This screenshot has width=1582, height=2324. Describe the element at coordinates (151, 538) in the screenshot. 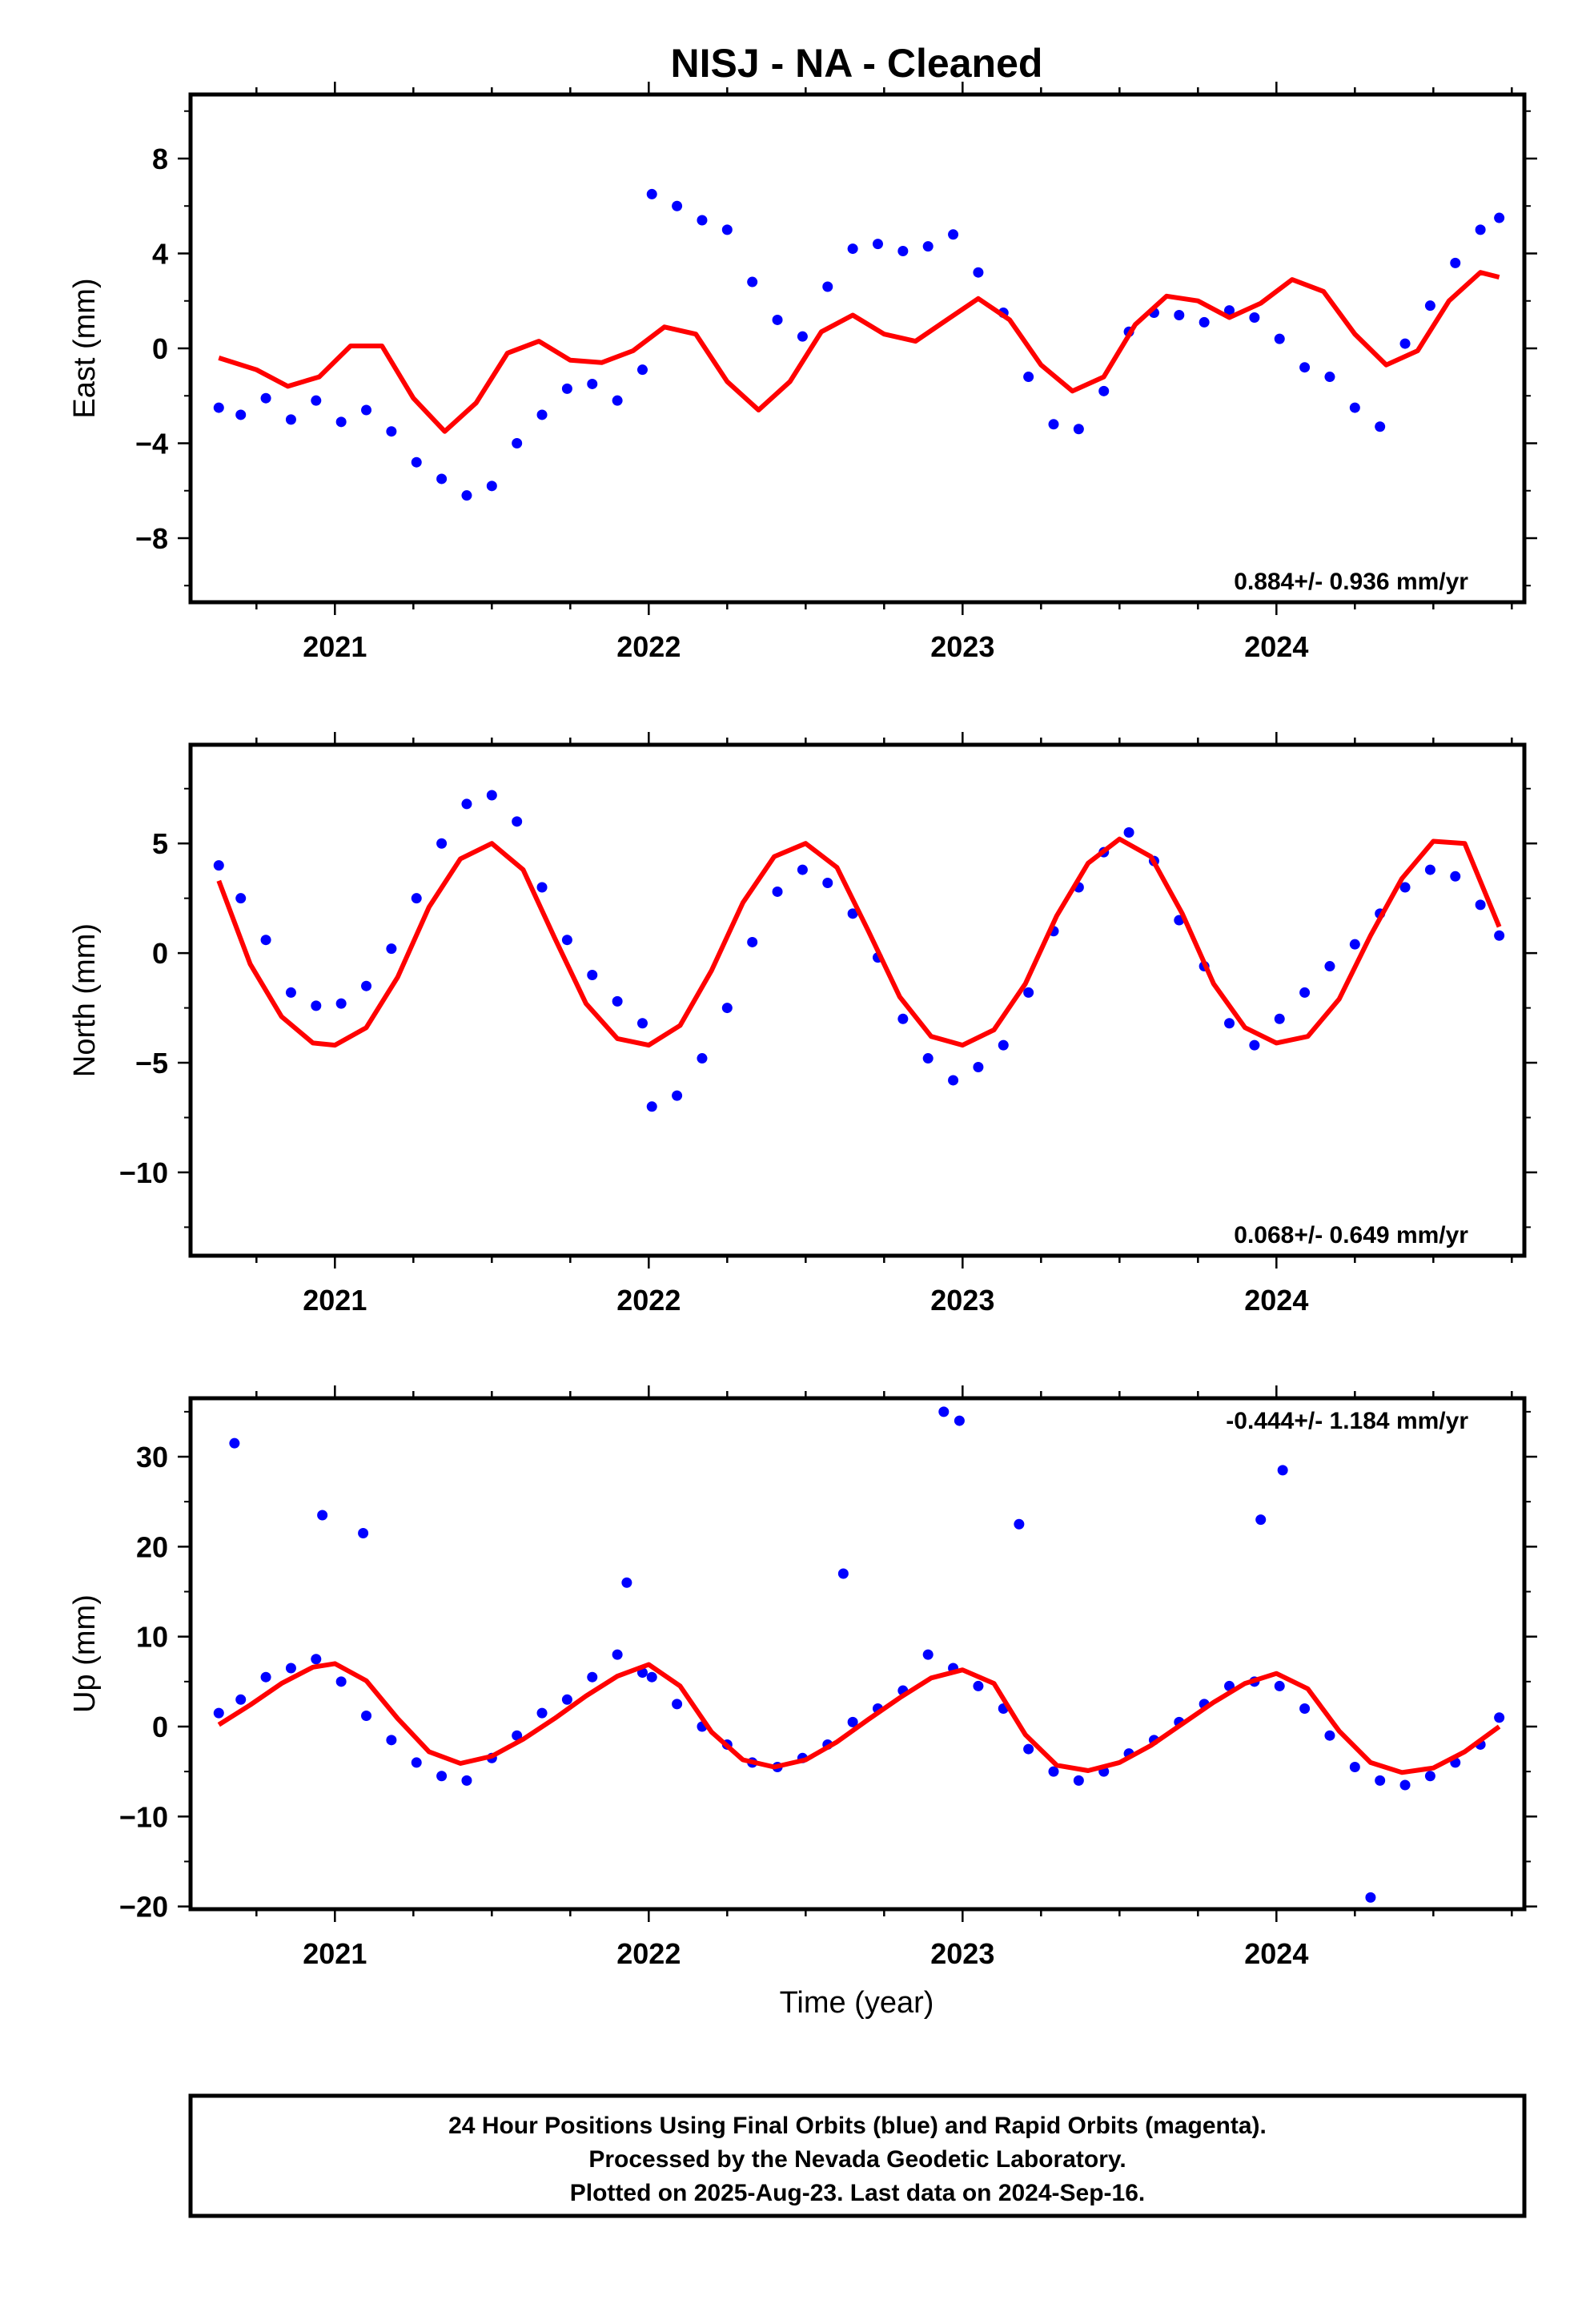

I see `east-y-tick-label: −8` at that location.